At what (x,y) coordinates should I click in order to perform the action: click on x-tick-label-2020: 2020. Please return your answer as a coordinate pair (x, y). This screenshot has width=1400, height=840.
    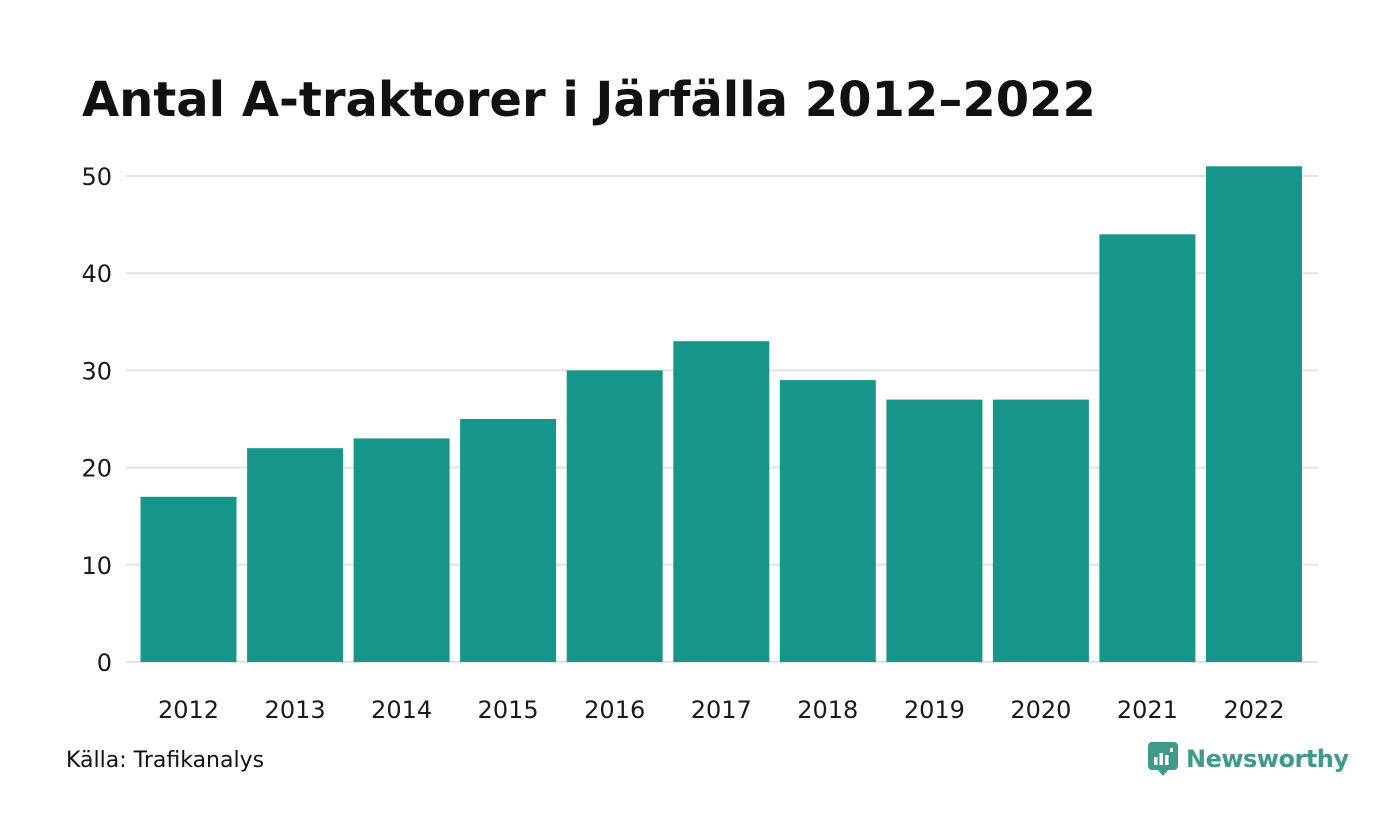
    Looking at the image, I should click on (1040, 710).